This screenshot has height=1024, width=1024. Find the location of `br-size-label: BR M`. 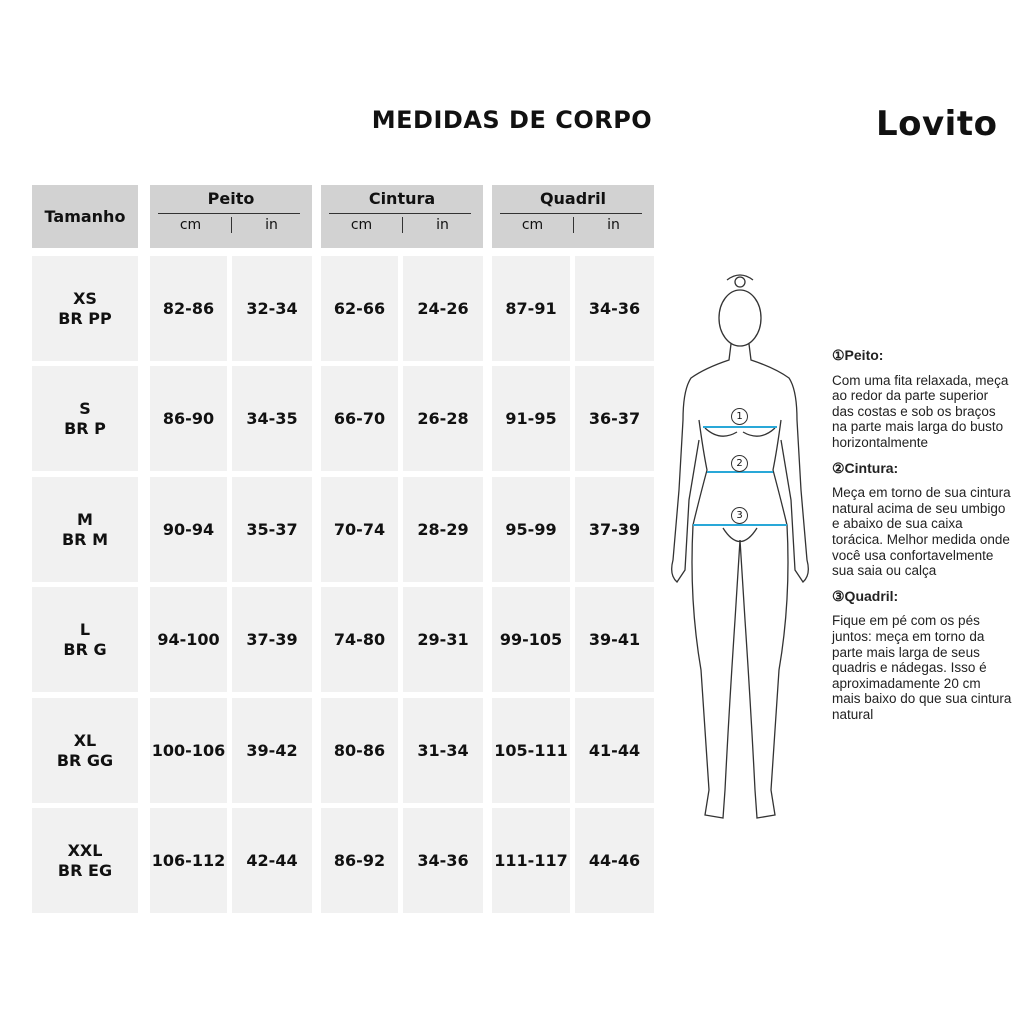

br-size-label: BR M is located at coordinates (84, 539).